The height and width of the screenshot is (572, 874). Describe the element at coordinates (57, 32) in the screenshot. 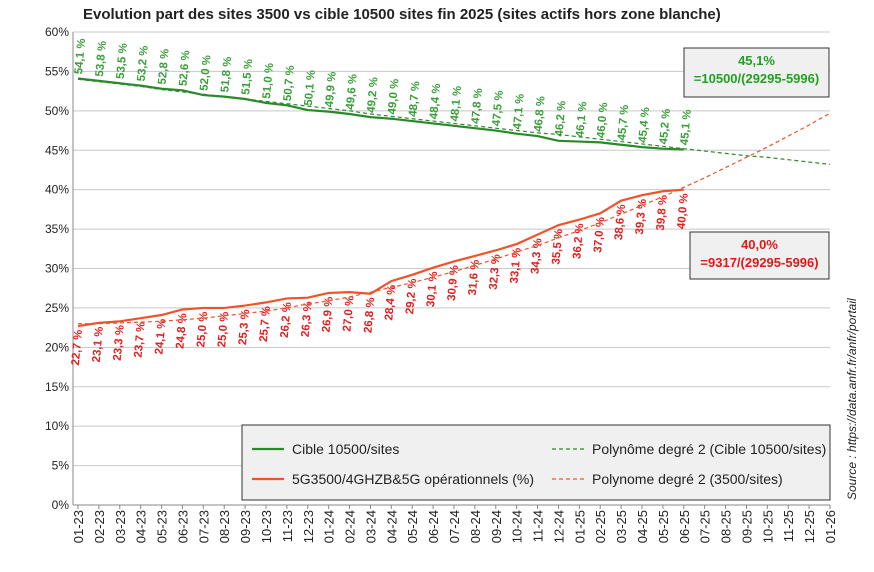

I see `y-tick-label: 60%` at that location.